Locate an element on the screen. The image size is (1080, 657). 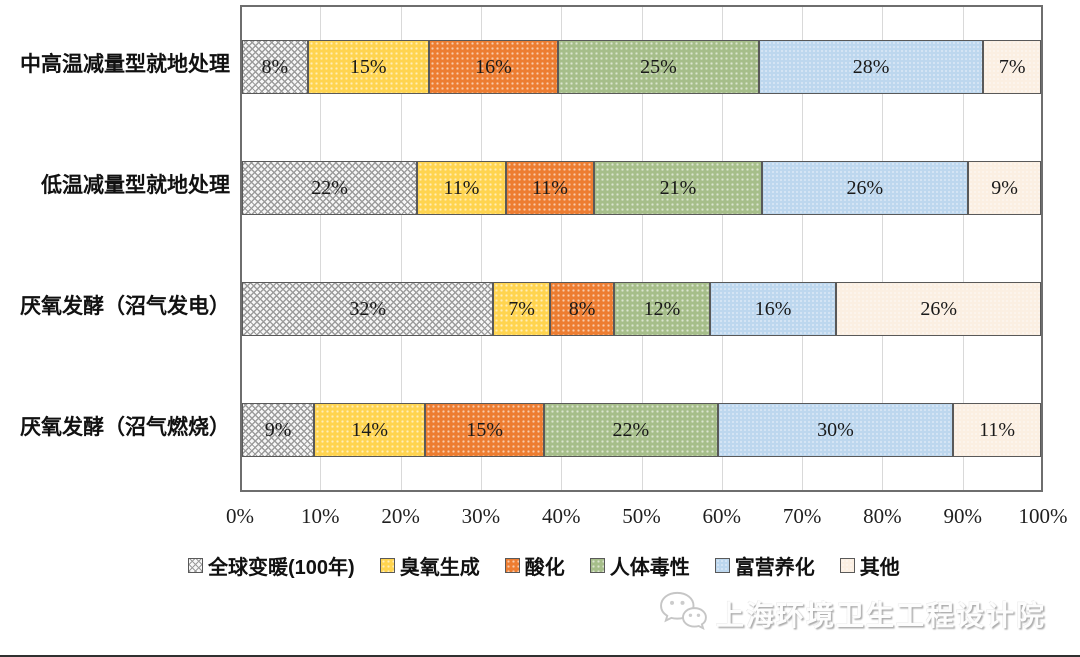
category-label: 中高温减量型就地处理 is located at coordinates (125, 64).